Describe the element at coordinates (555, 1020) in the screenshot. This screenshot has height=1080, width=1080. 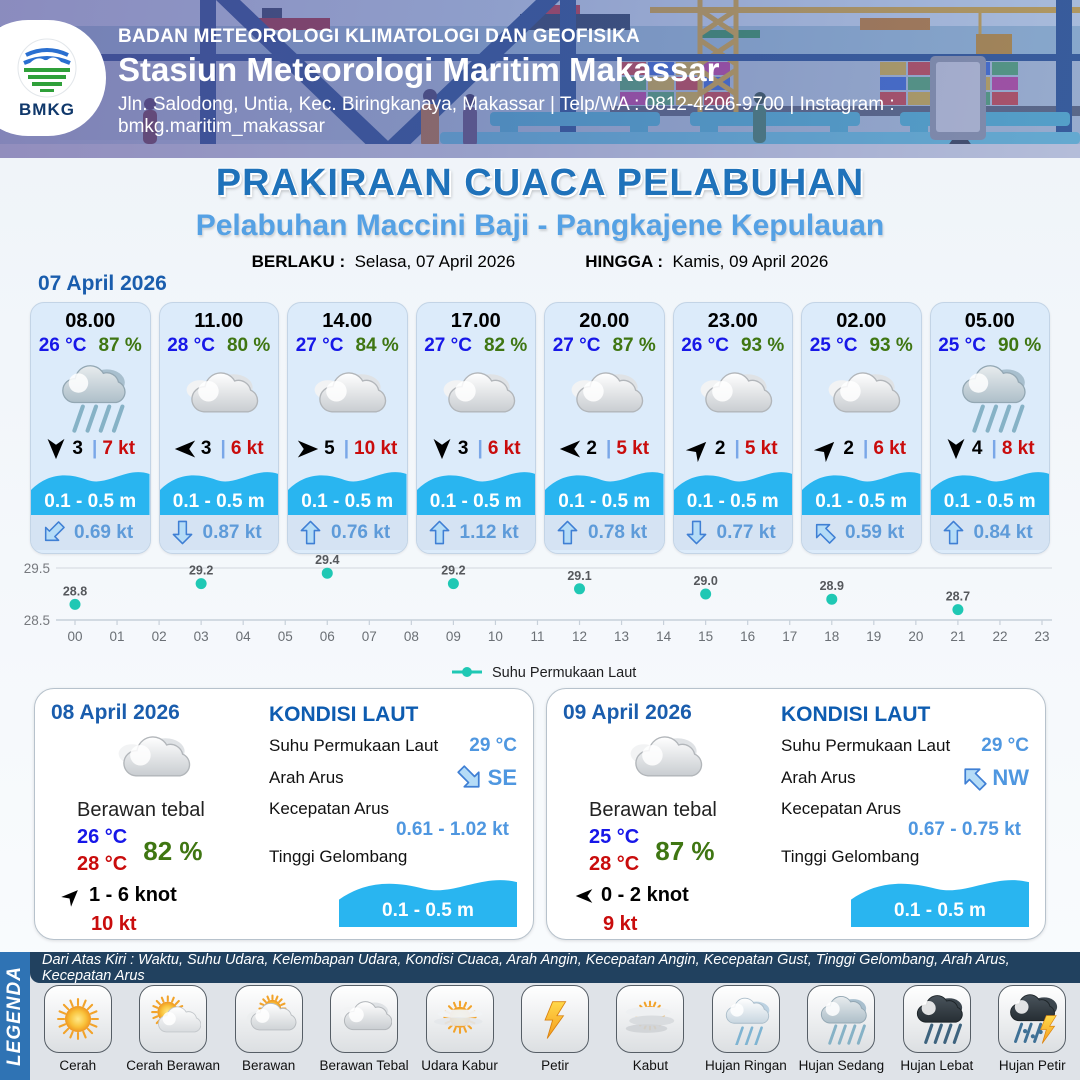
I see `petir-icon` at that location.